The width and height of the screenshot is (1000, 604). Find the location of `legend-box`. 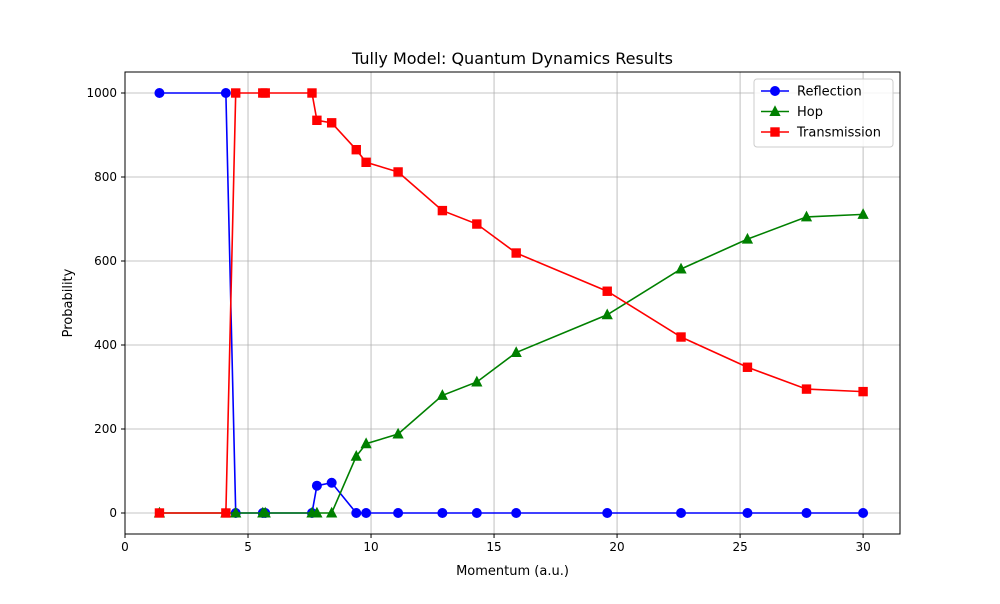

legend-box is located at coordinates (823, 113).